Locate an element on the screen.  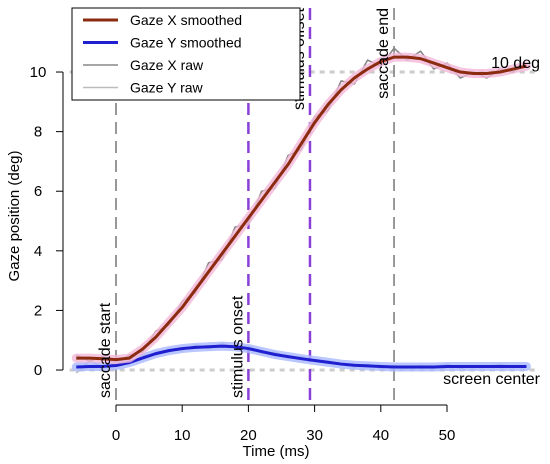
y-tick-label: 2 is located at coordinates (38, 310).